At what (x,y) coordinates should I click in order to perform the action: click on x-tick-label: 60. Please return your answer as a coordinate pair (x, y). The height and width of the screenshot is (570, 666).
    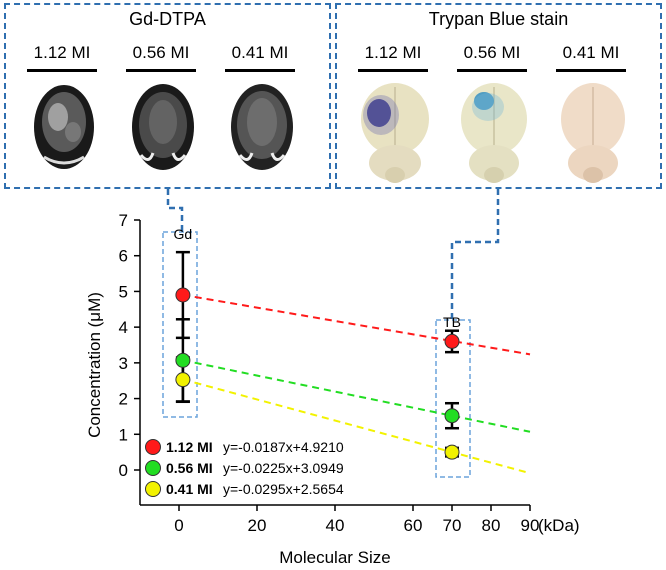
    Looking at the image, I should click on (413, 525).